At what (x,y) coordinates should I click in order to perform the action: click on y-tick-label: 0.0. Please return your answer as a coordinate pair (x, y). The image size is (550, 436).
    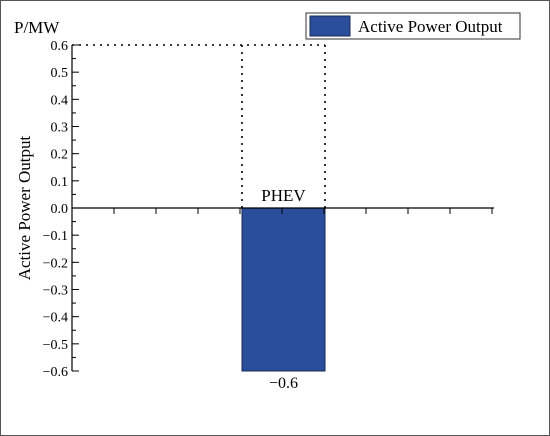
    Looking at the image, I should click on (60, 209).